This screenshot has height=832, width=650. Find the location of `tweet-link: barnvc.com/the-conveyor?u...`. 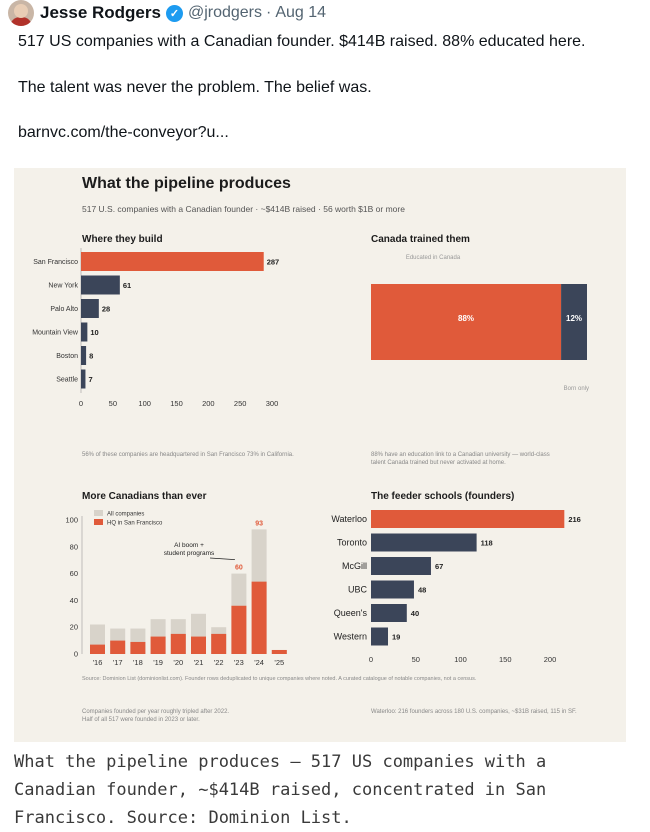

tweet-link: barnvc.com/the-conveyor?u... is located at coordinates (123, 132).